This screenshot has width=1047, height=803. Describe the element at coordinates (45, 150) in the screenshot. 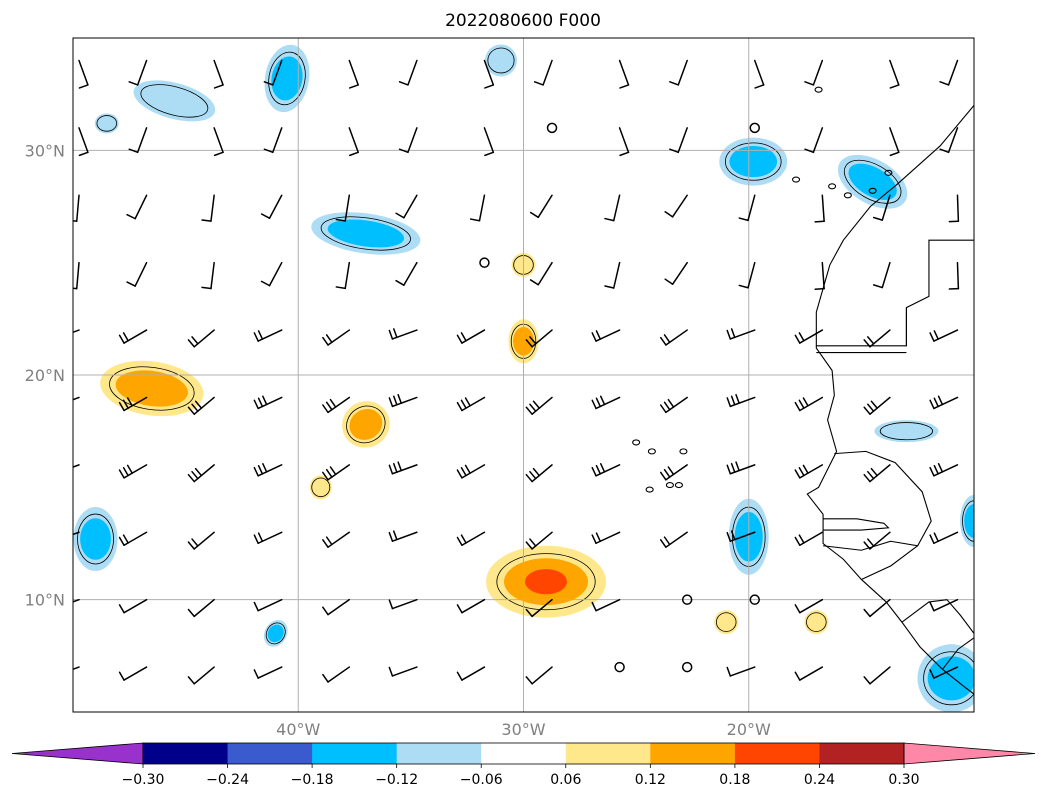

I see `y-tick-label: 30°N` at that location.